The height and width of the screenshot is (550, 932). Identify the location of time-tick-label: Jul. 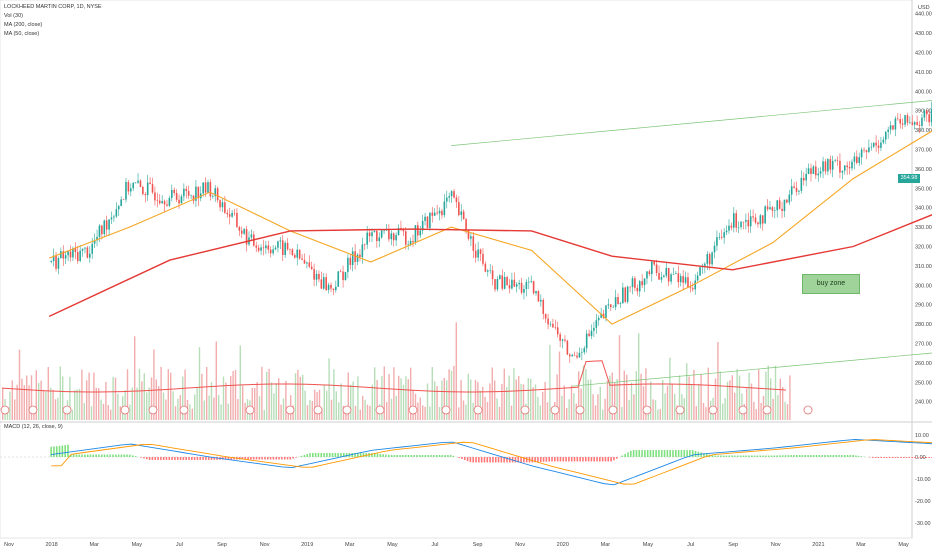
(690, 545).